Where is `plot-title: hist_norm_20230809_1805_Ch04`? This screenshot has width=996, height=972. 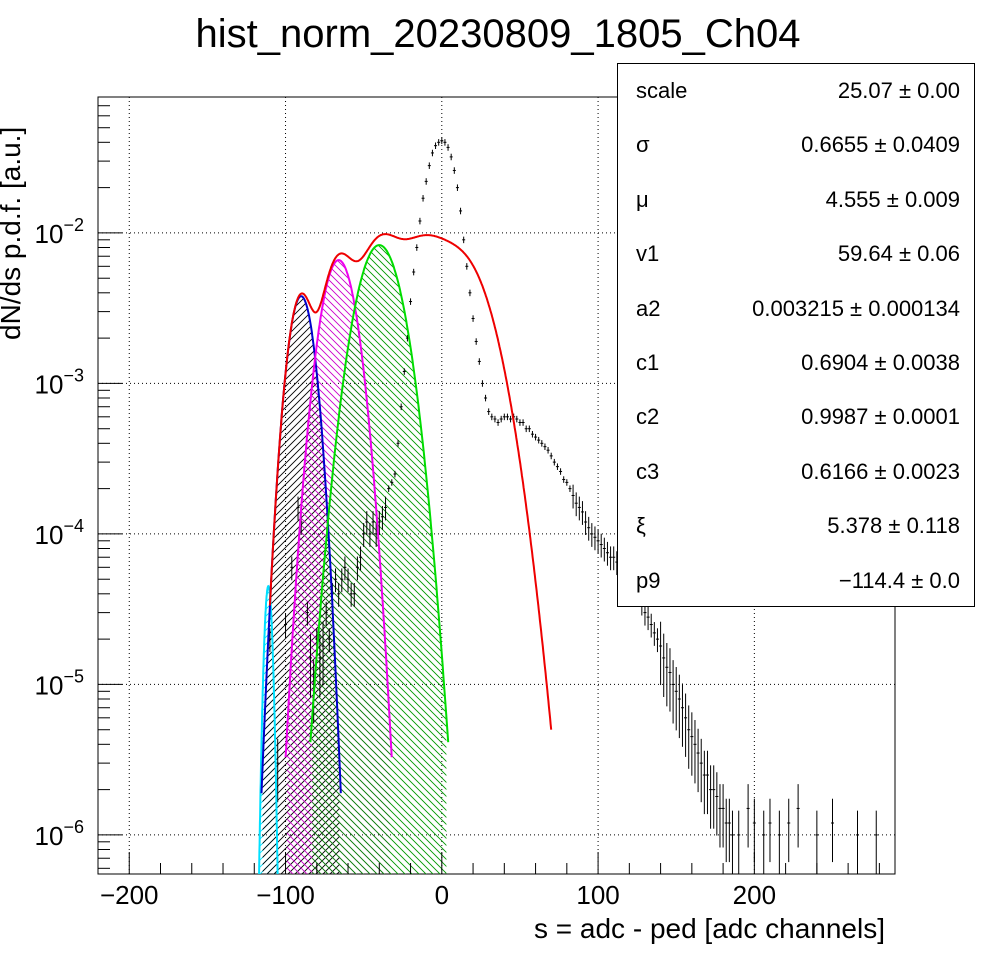 plot-title: hist_norm_20230809_1805_Ch04 is located at coordinates (498, 34).